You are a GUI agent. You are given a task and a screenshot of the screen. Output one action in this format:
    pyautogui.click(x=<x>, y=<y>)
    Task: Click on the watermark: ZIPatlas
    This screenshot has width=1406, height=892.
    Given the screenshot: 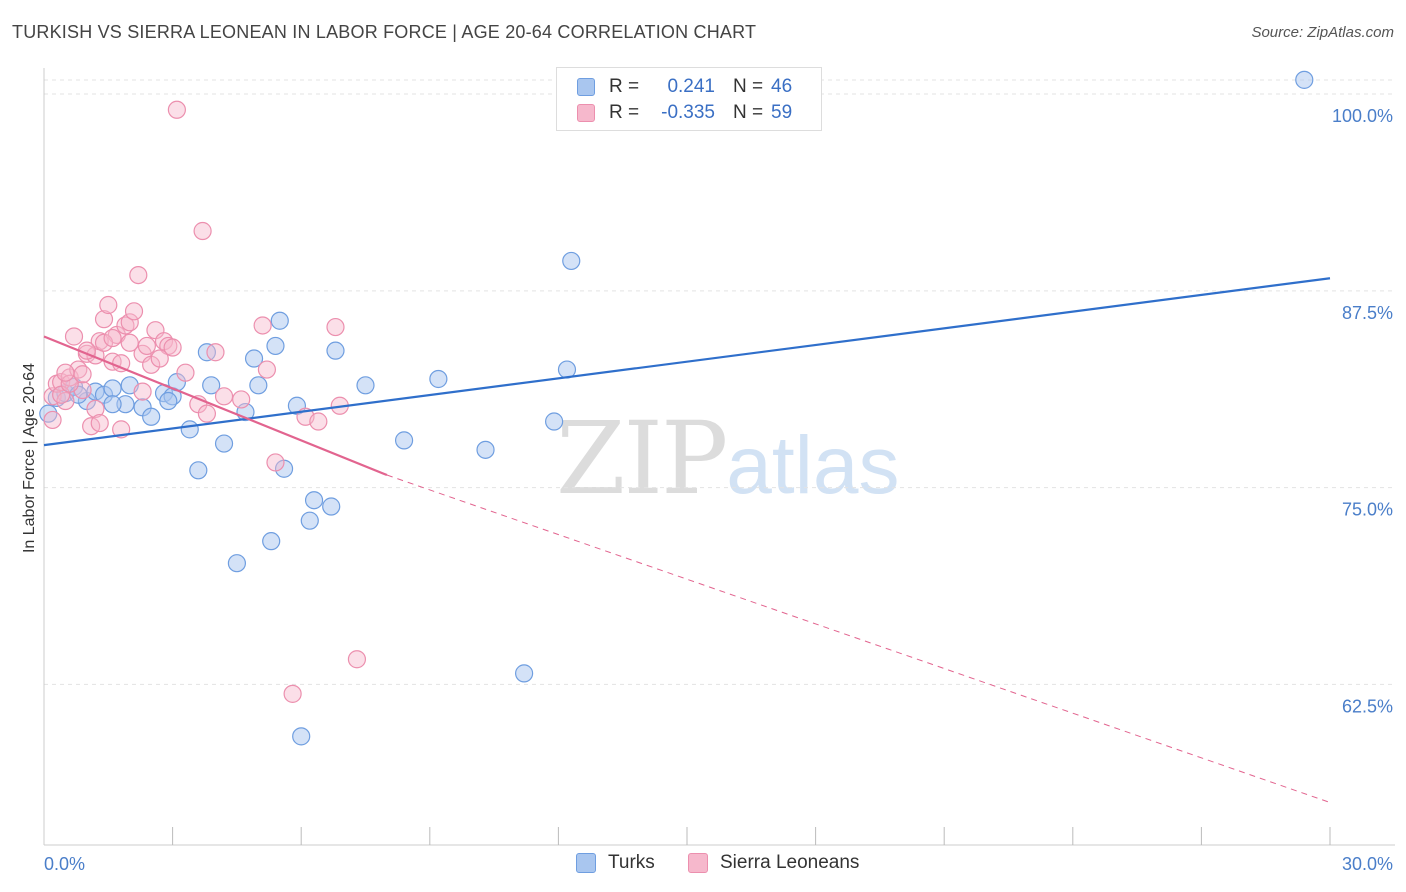 What is the action you would take?
    pyautogui.click(x=728, y=458)
    